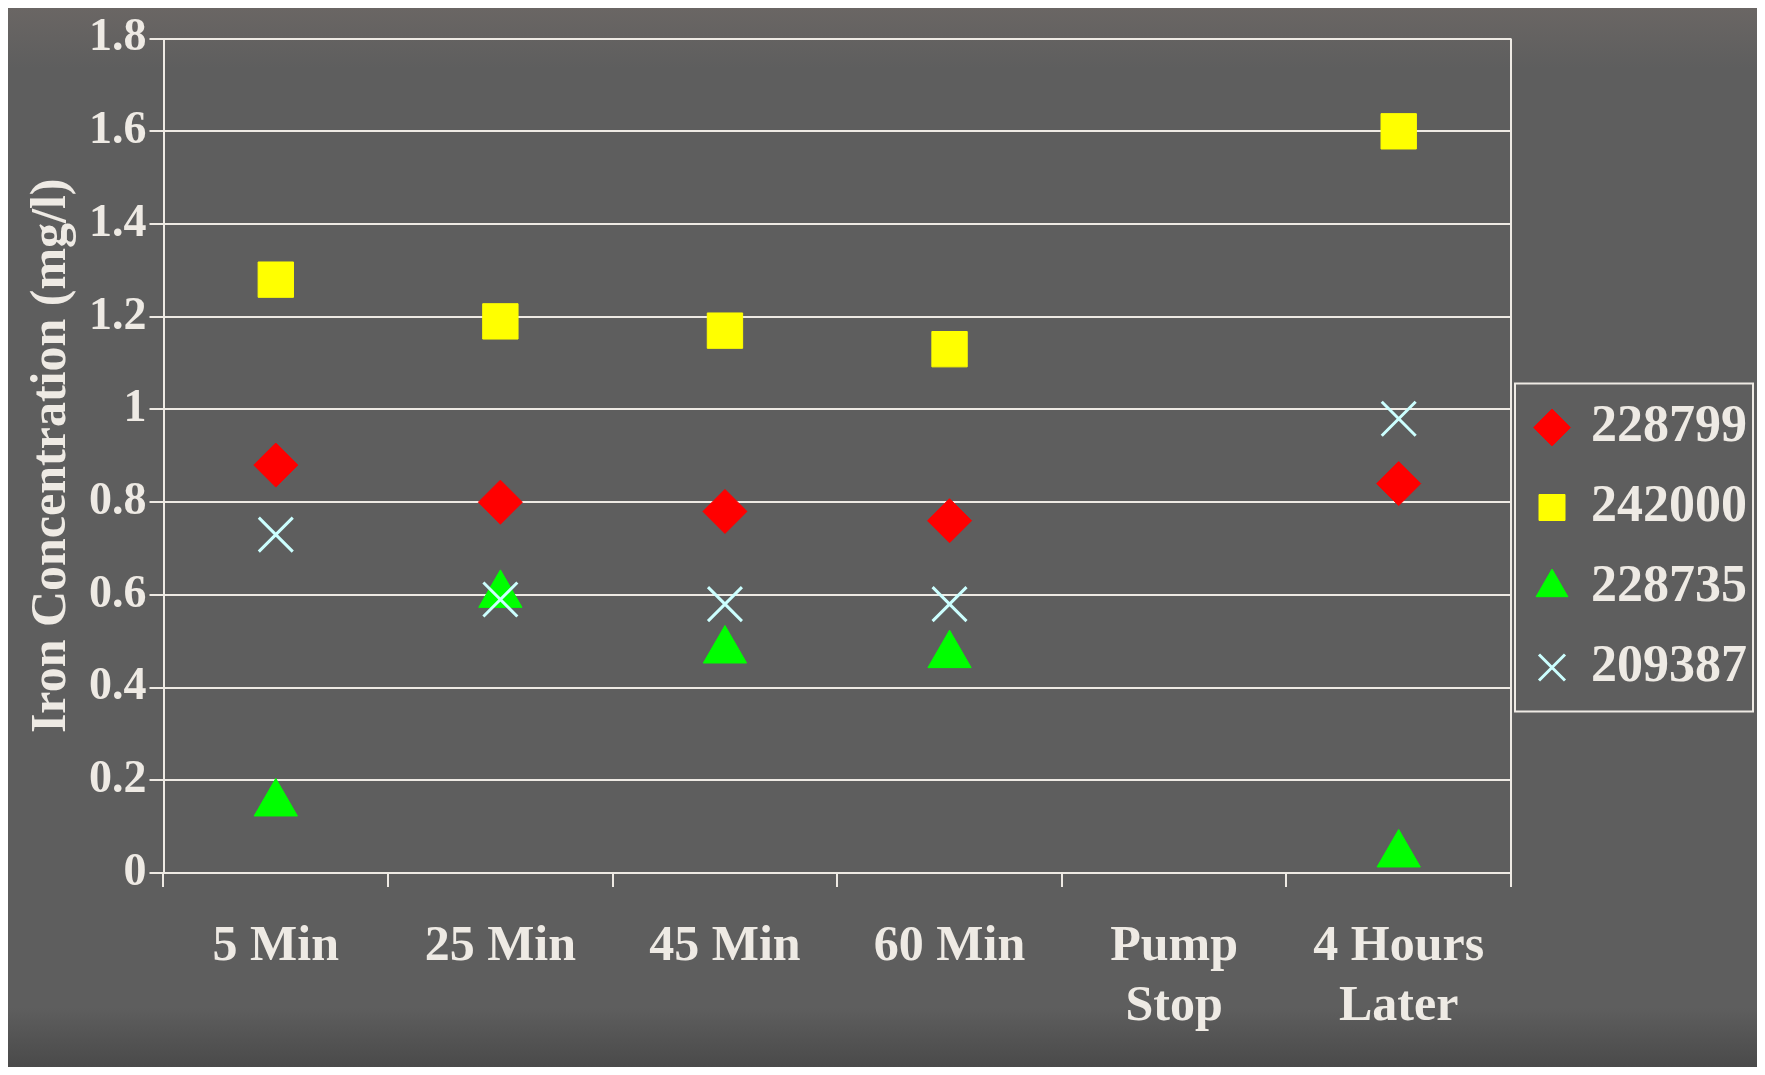 The height and width of the screenshot is (1075, 1765). I want to click on y-tick-label: 1.8, so click(118, 35).